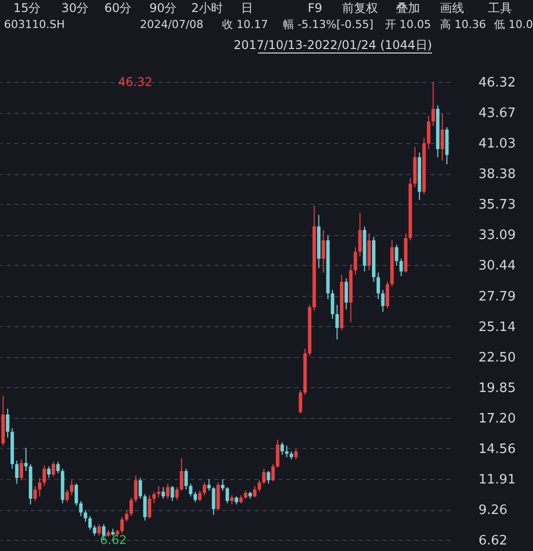  I want to click on text: 叠加, so click(408, 8).